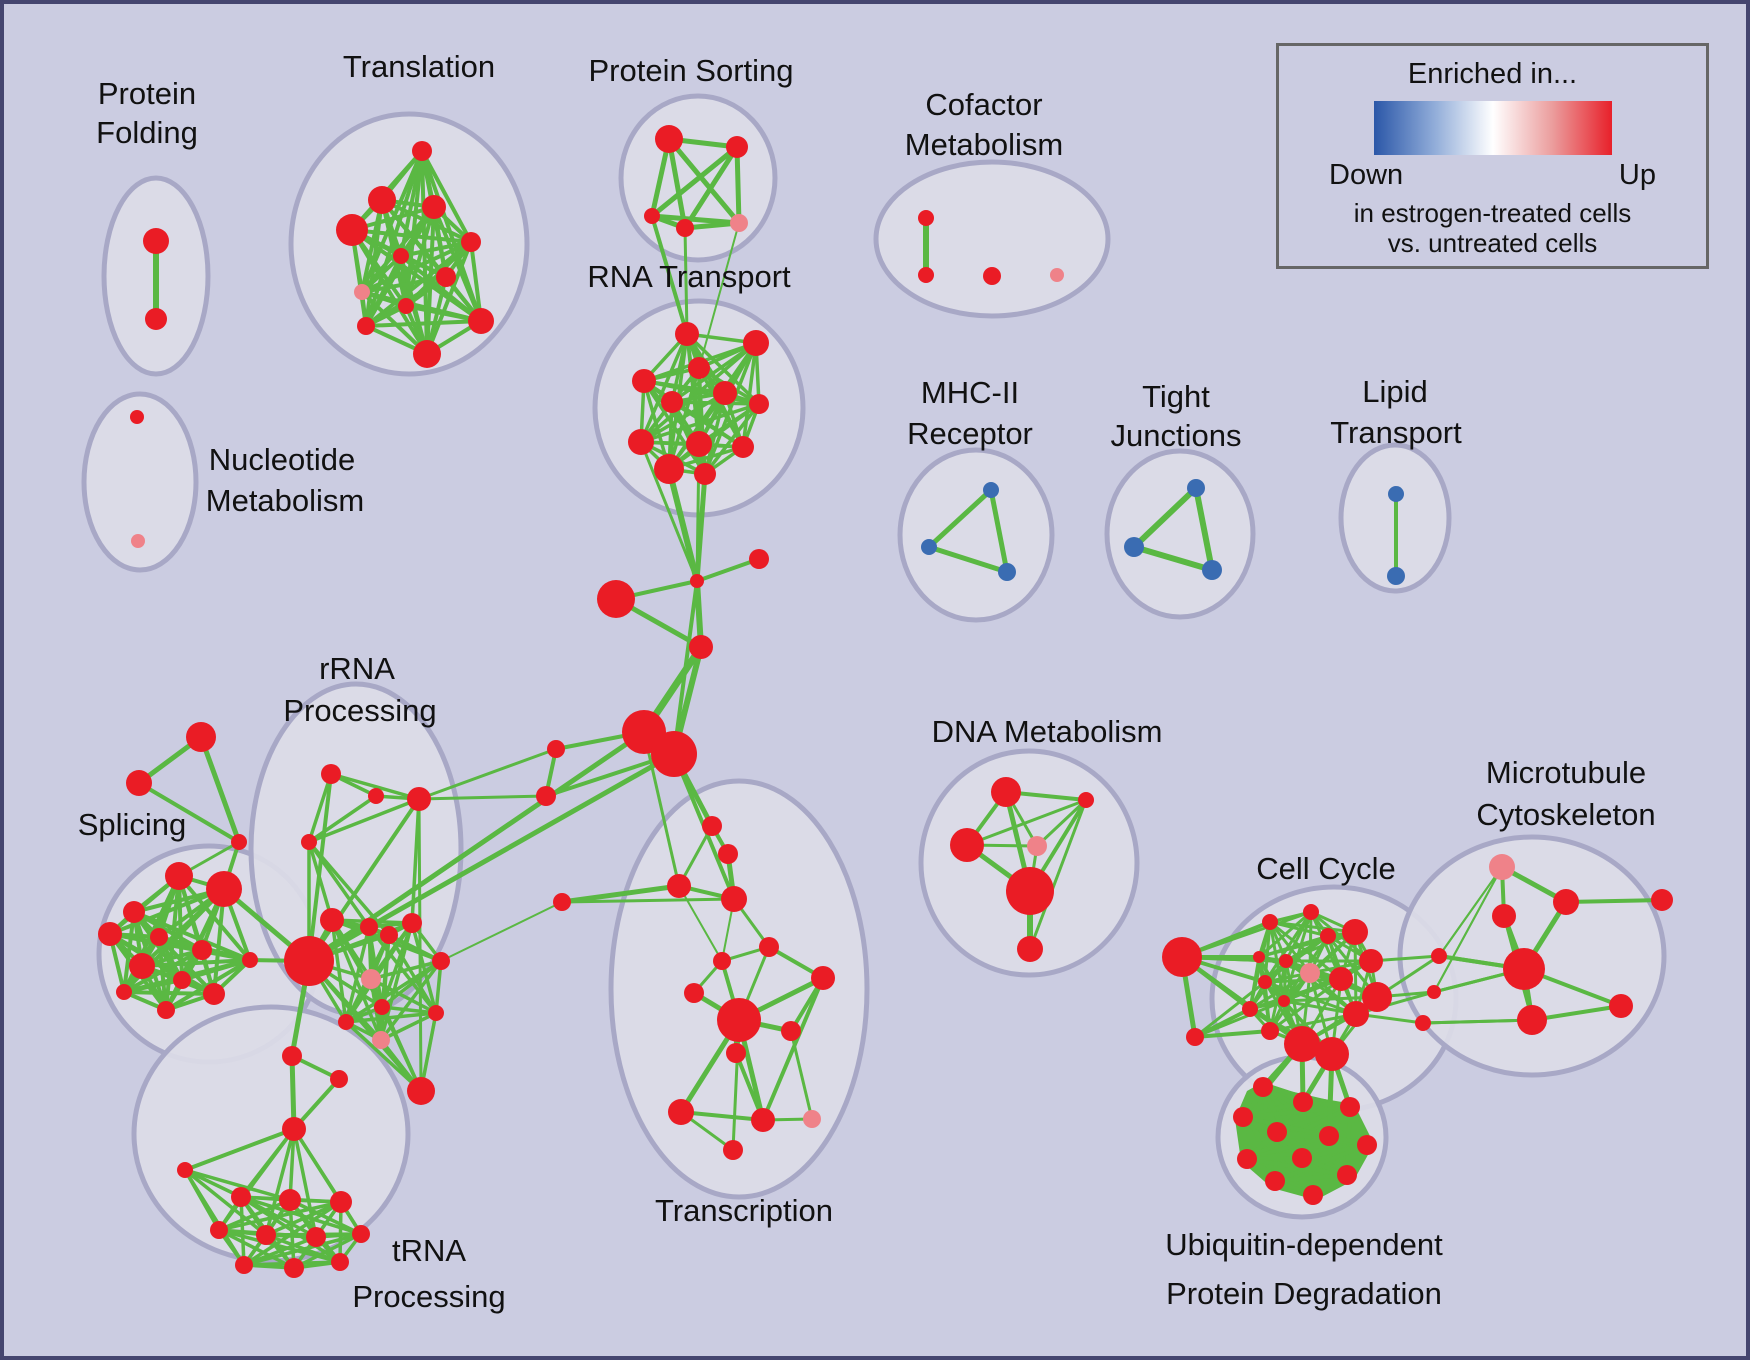 The image size is (1750, 1360). What do you see at coordinates (1366, 175) in the screenshot?
I see `legend-down-label: Down` at bounding box center [1366, 175].